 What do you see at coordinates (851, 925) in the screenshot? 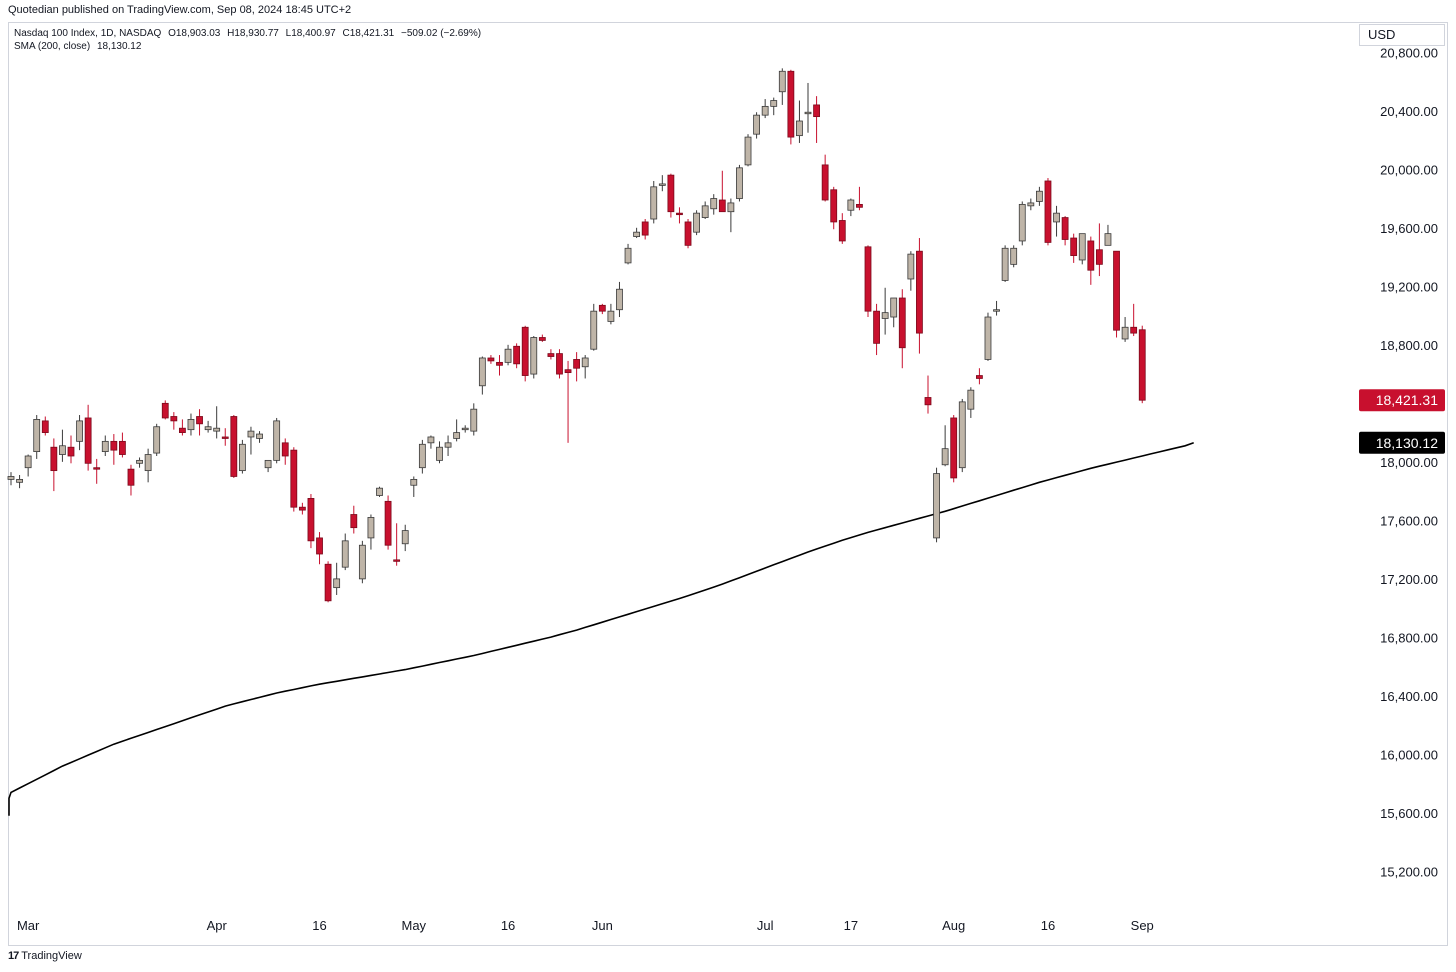
I see `x-tick-label: 17` at bounding box center [851, 925].